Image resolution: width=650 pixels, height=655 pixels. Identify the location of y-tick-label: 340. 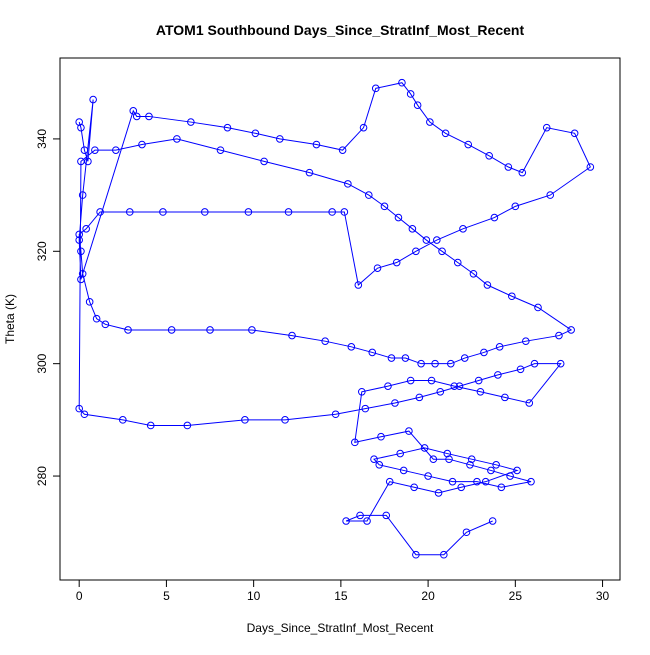
(42, 139).